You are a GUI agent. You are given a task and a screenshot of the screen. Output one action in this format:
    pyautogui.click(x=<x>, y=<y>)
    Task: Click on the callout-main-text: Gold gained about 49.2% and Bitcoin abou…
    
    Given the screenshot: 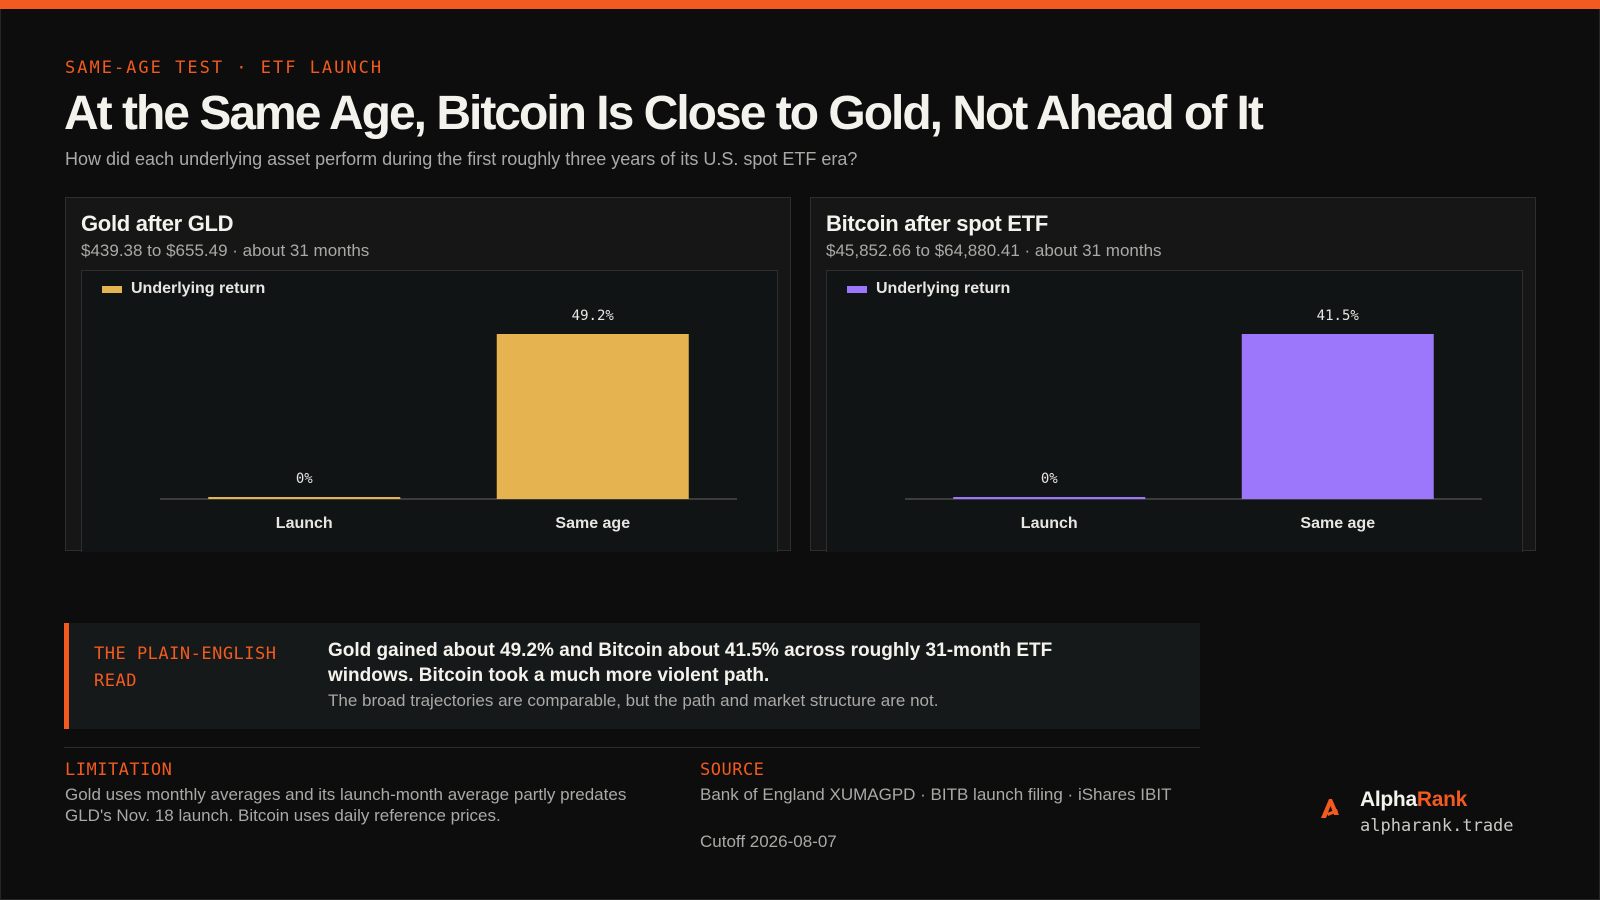 What is the action you would take?
    pyautogui.click(x=690, y=663)
    